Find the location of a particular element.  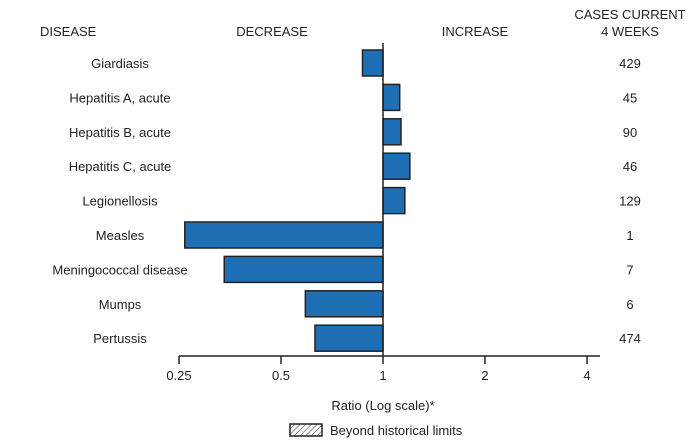

header-cases-line1: CASES CURRENT is located at coordinates (629, 14).